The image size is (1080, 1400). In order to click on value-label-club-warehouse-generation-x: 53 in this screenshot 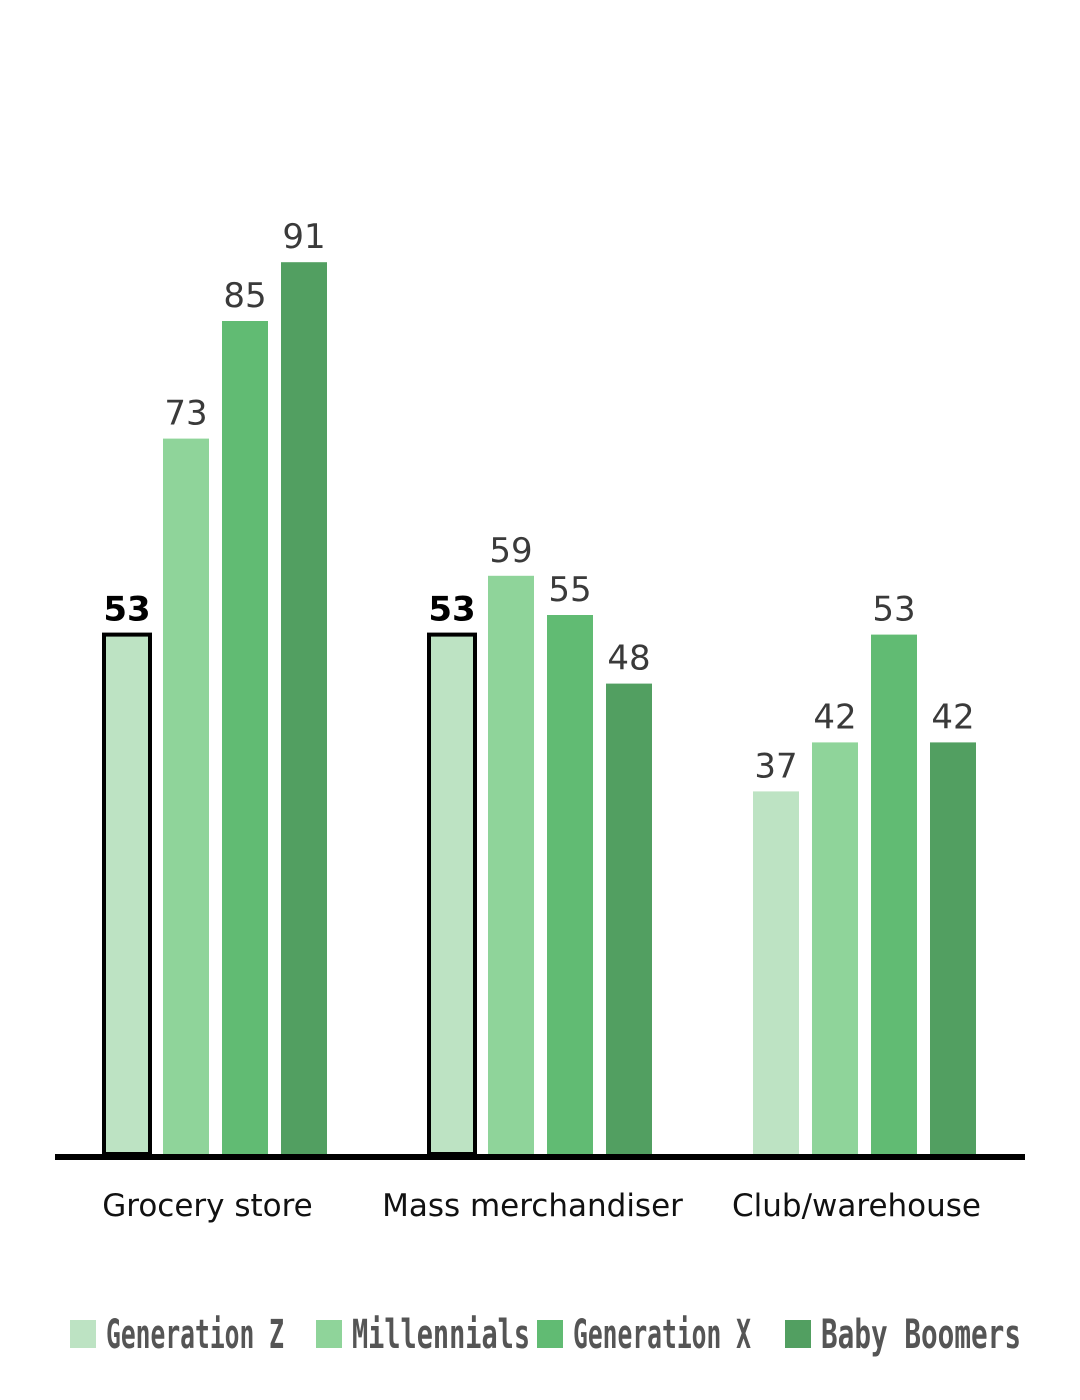, I will do `click(893, 610)`.